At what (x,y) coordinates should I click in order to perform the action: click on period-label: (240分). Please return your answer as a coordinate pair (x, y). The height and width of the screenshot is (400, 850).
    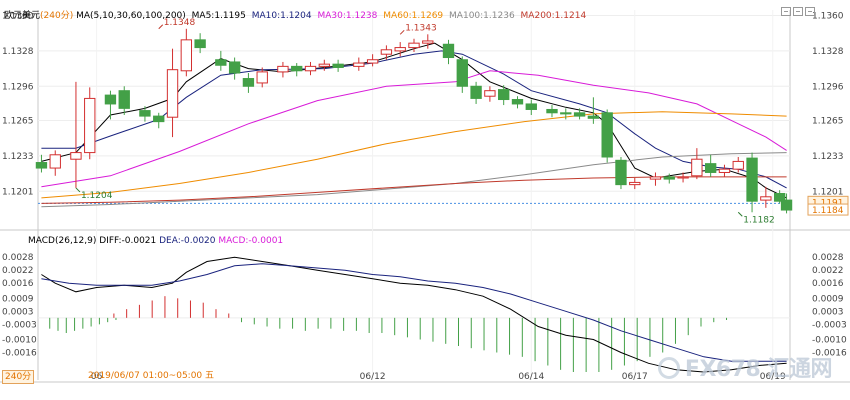
    Looking at the image, I should click on (57, 16).